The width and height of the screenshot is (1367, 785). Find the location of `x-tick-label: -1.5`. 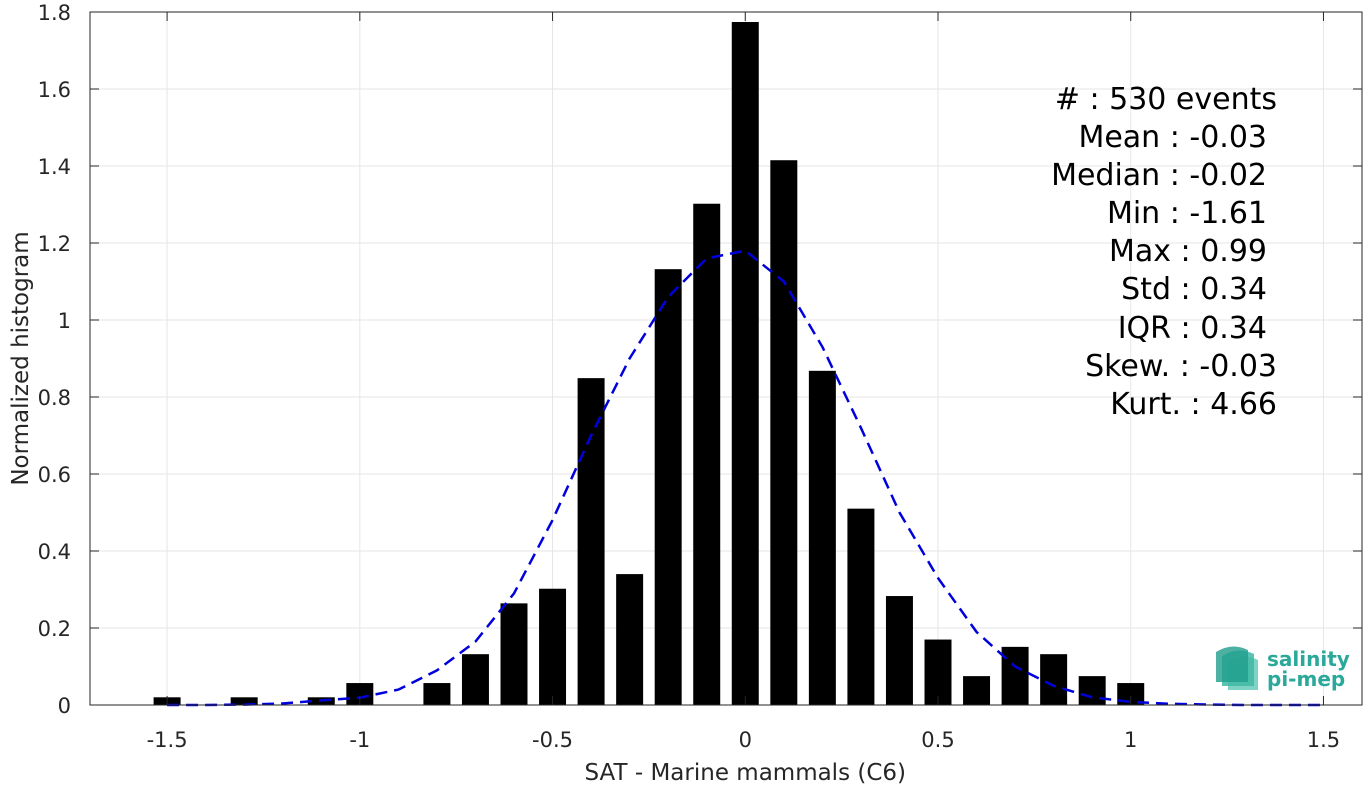

x-tick-label: -1.5 is located at coordinates (167, 740).